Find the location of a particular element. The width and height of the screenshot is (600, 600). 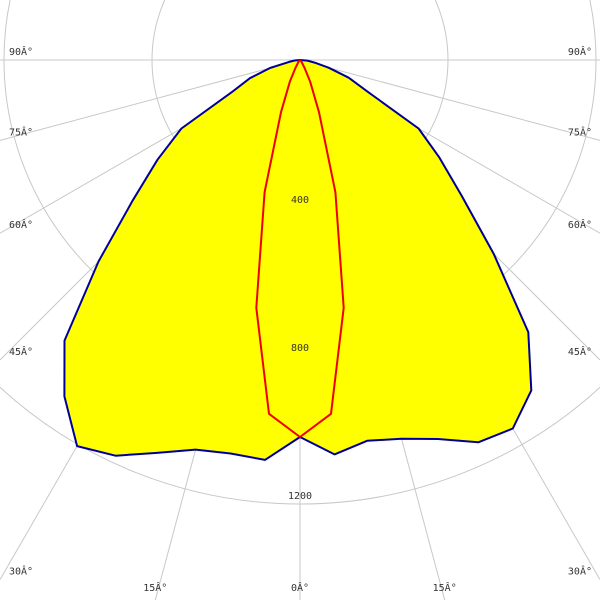

r-tick-label: 1200 is located at coordinates (300, 496).